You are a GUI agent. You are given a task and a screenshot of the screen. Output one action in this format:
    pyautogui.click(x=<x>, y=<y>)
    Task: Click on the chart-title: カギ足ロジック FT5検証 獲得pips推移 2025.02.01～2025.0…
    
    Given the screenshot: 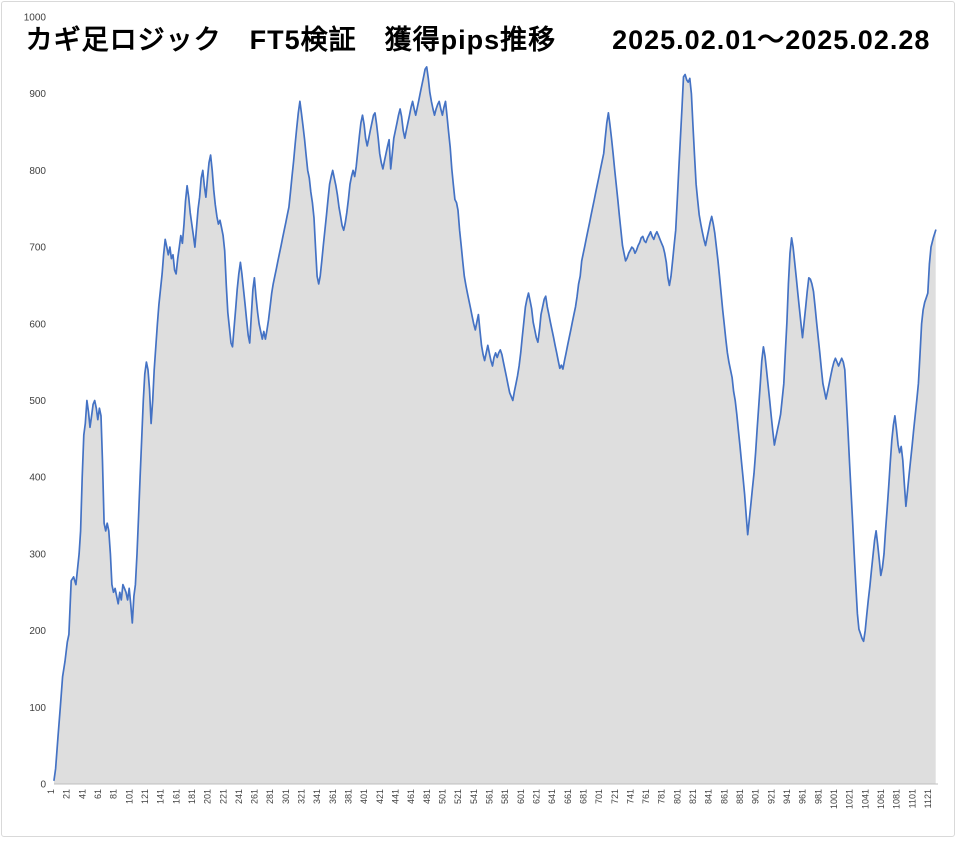 What is the action you would take?
    pyautogui.click(x=478, y=40)
    